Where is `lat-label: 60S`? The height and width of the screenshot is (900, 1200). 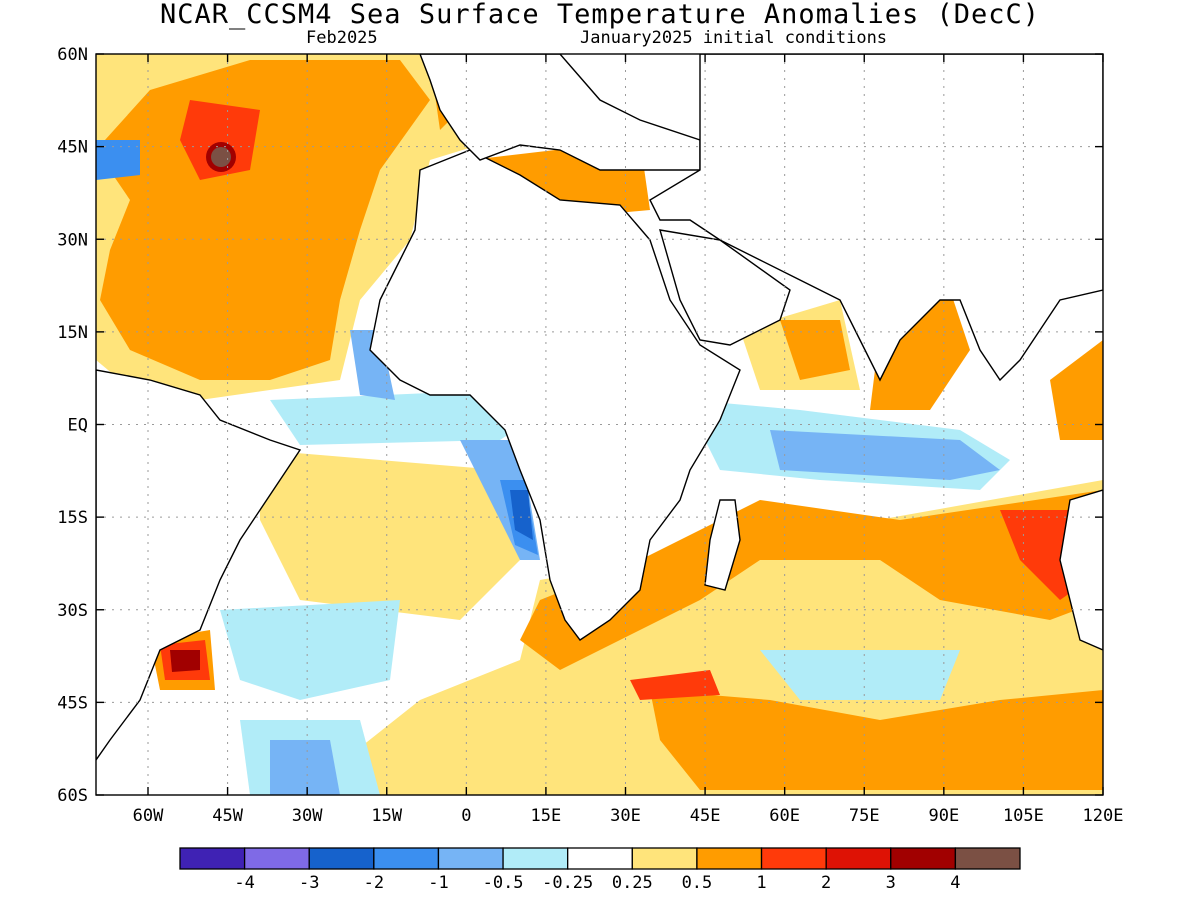 lat-label: 60S is located at coordinates (72, 796).